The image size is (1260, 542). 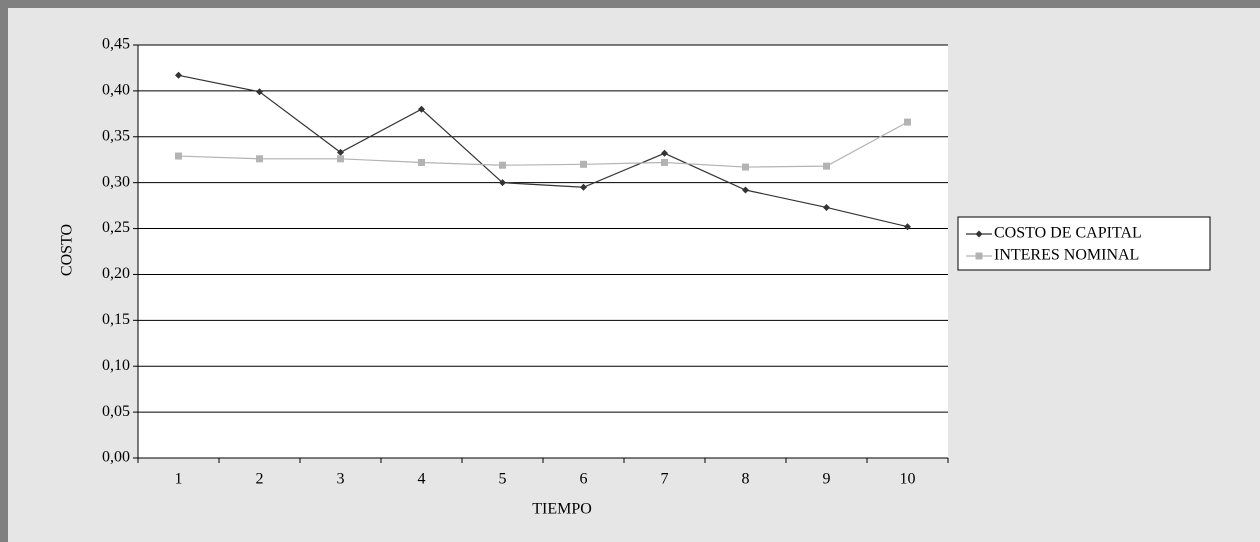 What do you see at coordinates (260, 479) in the screenshot?
I see `x-tick-label: 2` at bounding box center [260, 479].